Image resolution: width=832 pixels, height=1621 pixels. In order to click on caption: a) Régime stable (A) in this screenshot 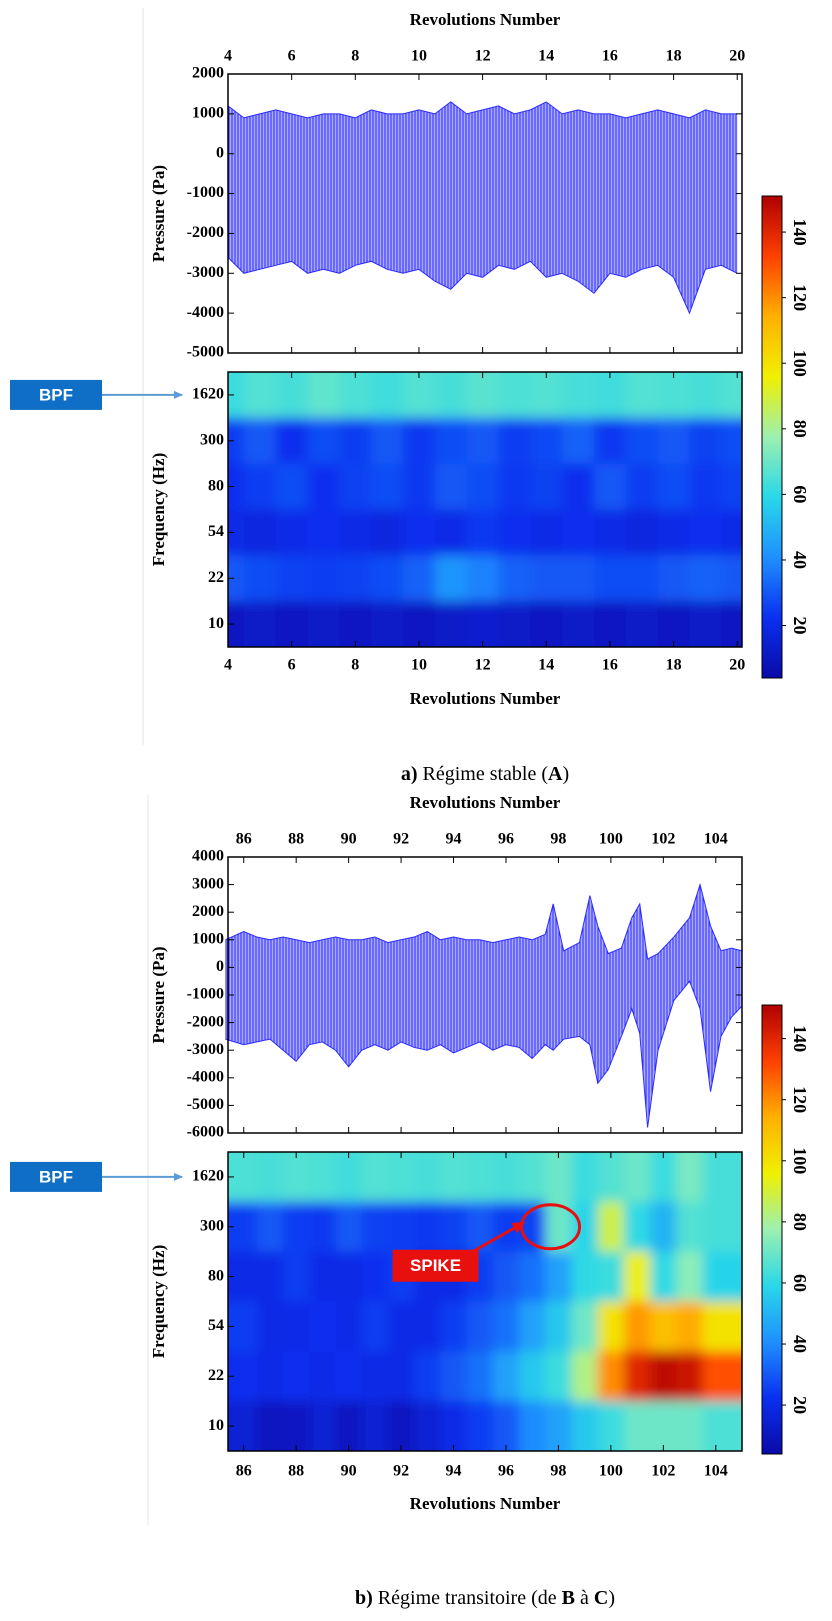, I will do `click(485, 774)`.